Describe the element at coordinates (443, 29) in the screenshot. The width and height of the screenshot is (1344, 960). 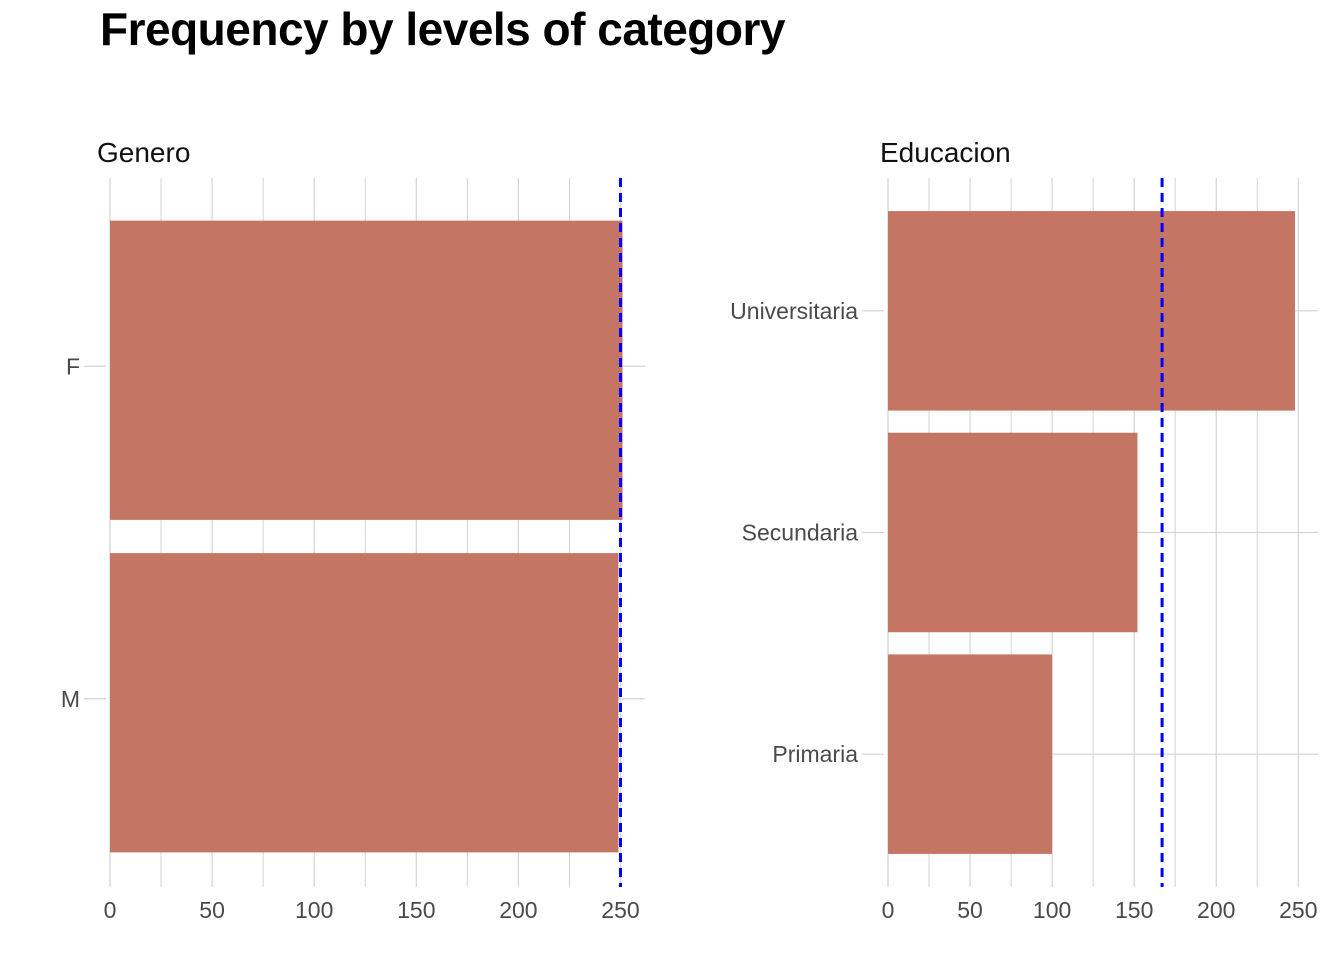
I see `chart-title: Frequency by levels of category` at that location.